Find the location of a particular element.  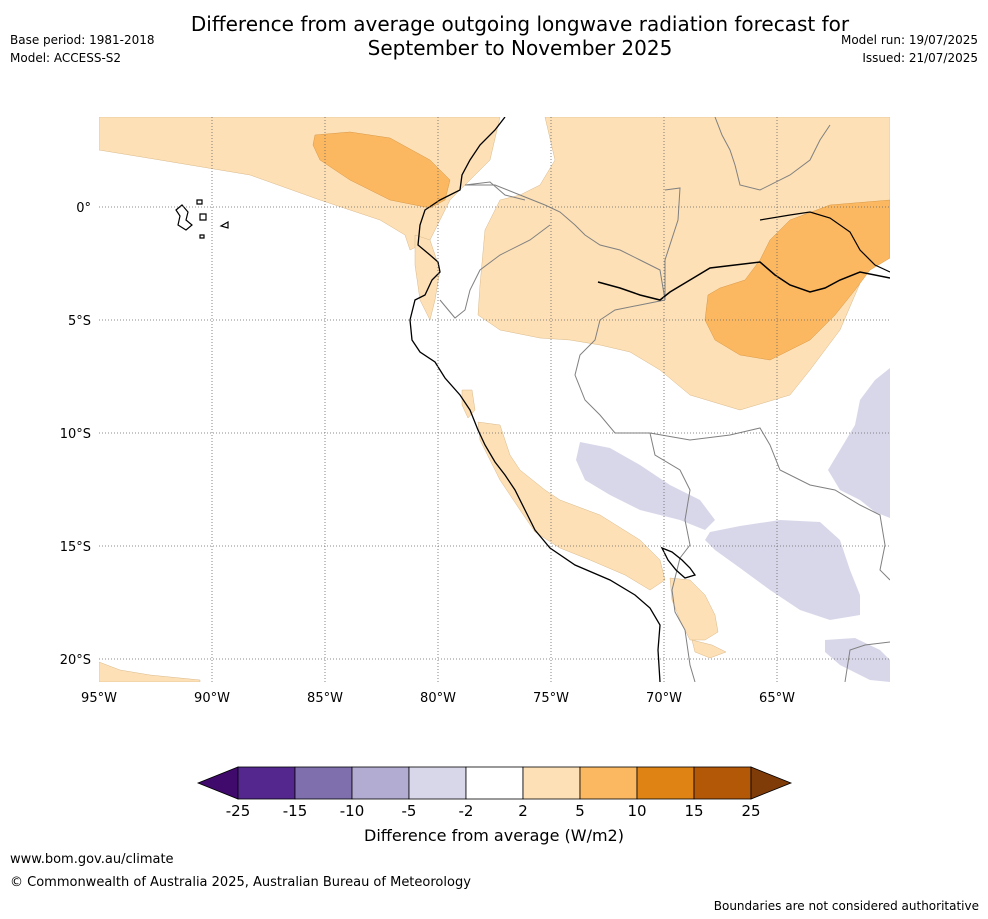

lon-label-75w: 75°W is located at coordinates (551, 698).